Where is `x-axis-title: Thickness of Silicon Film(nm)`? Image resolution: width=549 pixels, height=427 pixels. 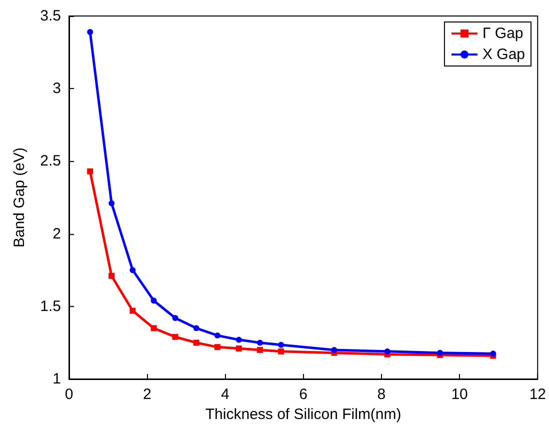
x-axis-title: Thickness of Silicon Film(nm) is located at coordinates (303, 414).